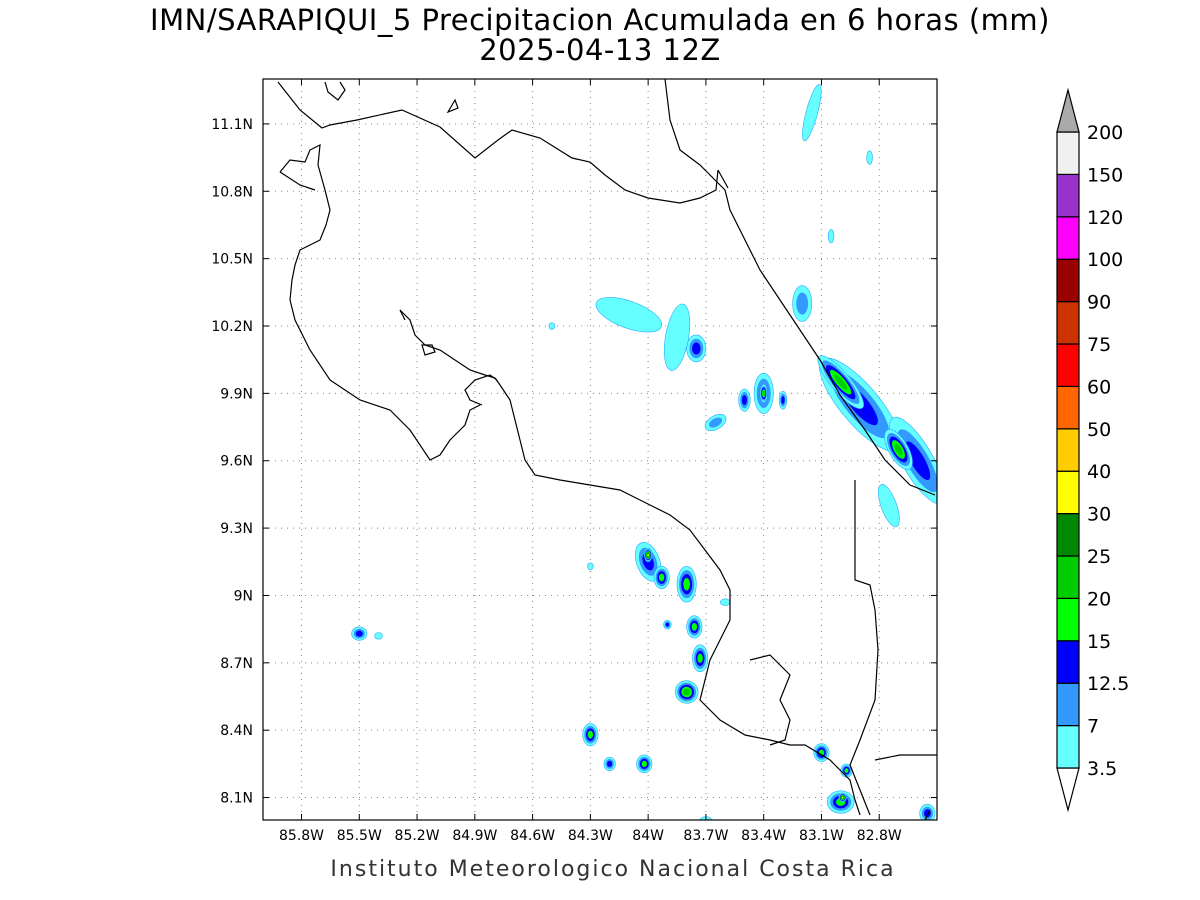 The image size is (1200, 900). I want to click on lat-tick-label: 9N, so click(243, 596).